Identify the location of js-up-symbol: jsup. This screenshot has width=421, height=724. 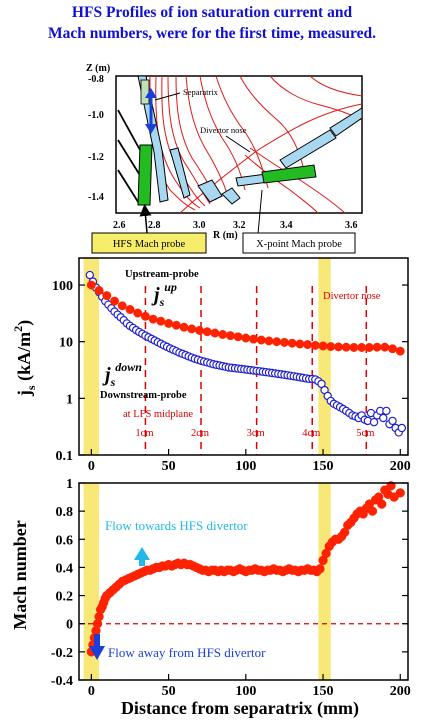
(164, 294).